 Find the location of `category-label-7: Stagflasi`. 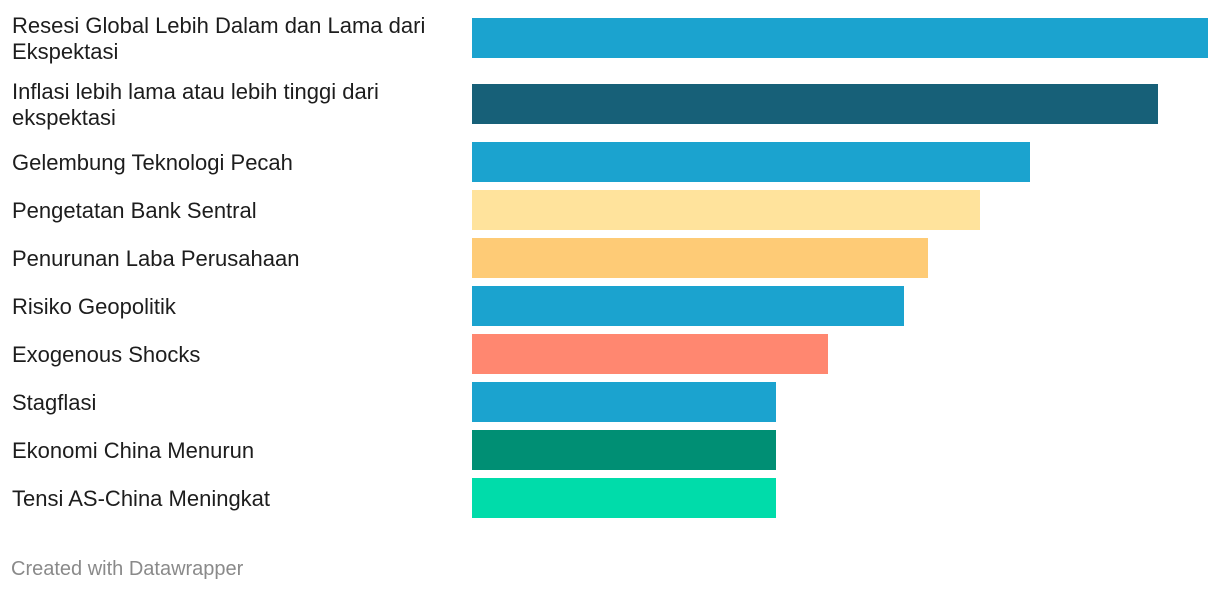

category-label-7: Stagflasi is located at coordinates (54, 402).